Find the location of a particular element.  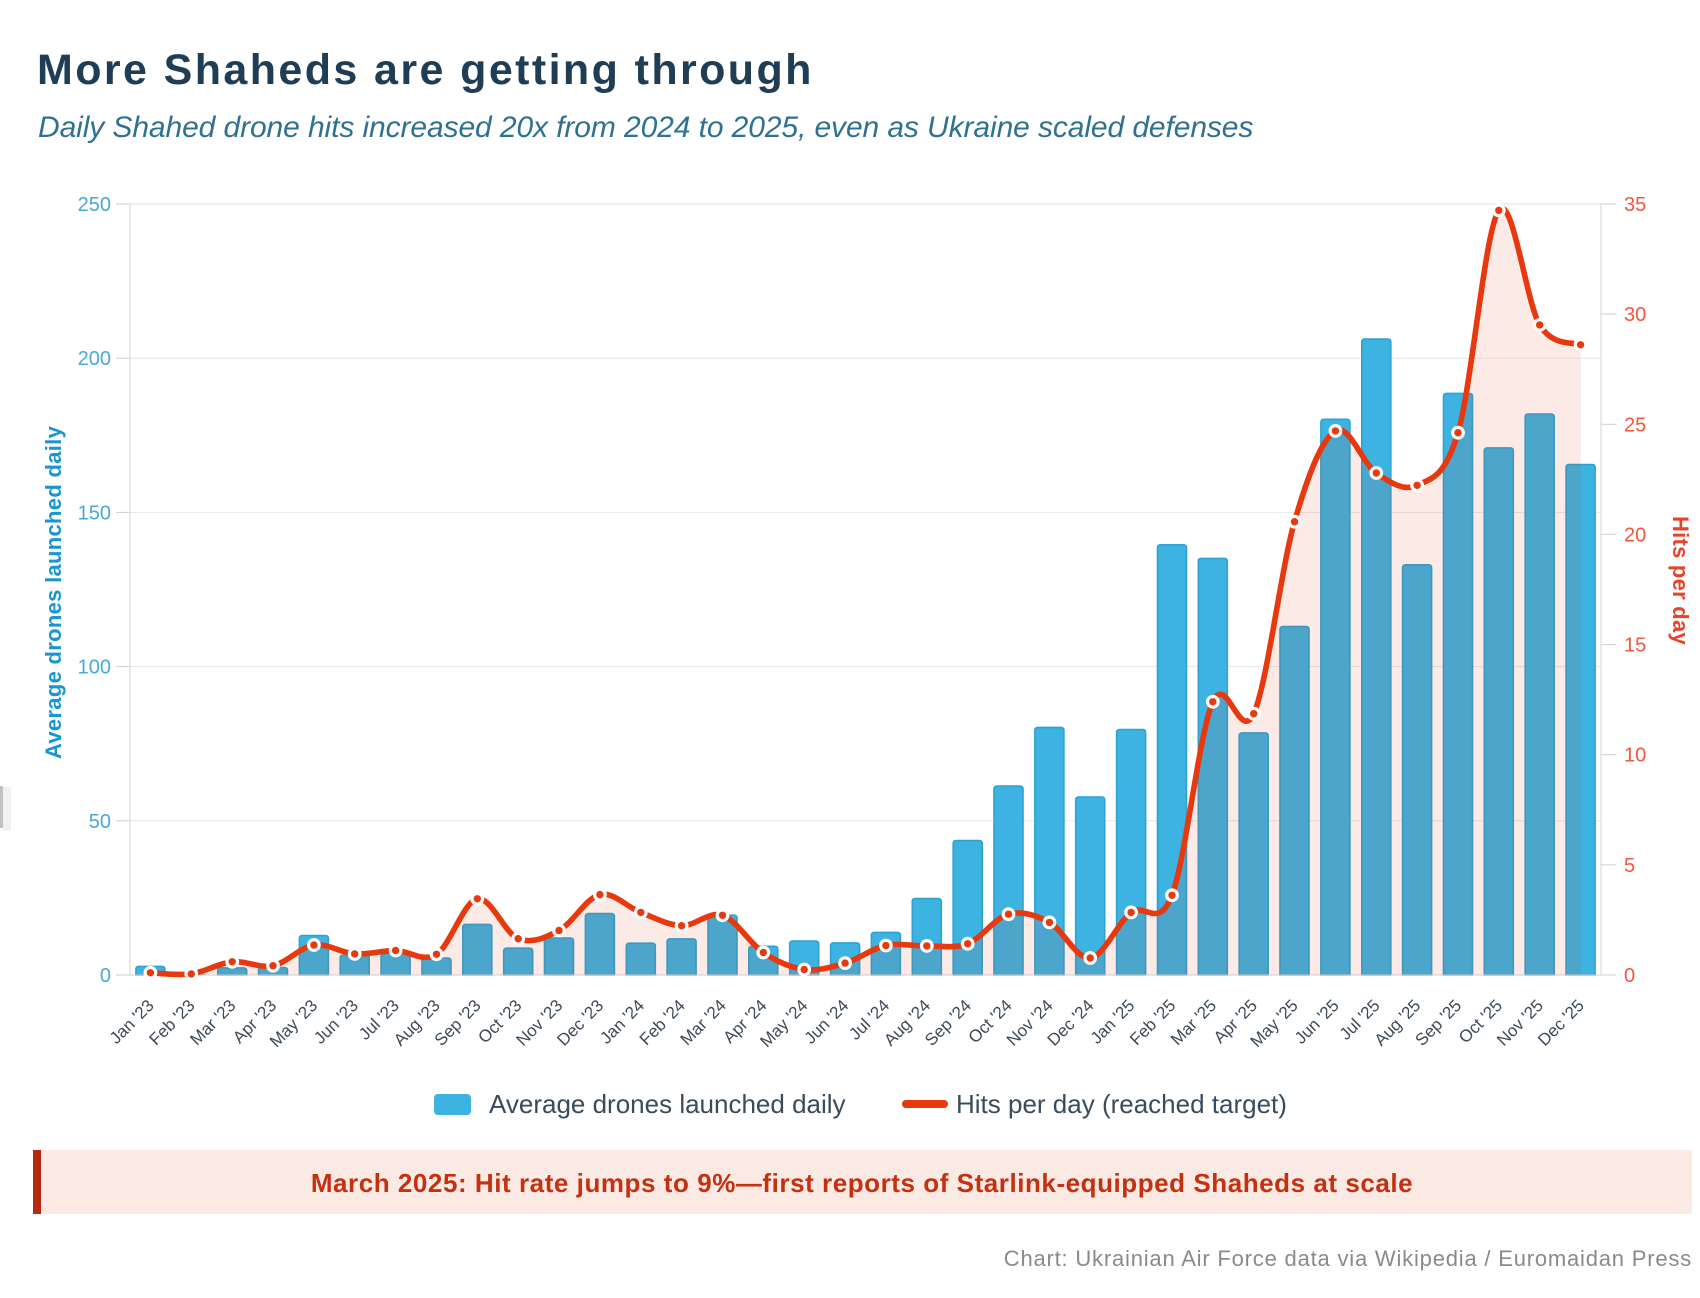

svg-text: 200 is located at coordinates (94, 359).